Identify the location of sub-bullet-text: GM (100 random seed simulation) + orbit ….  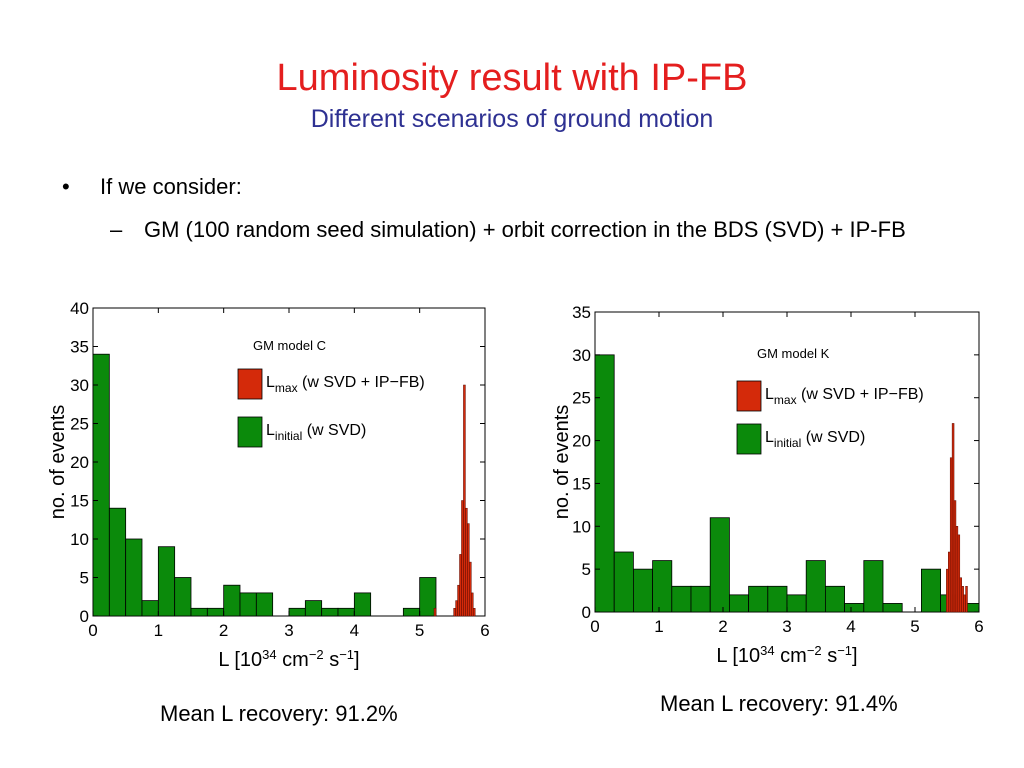
(525, 229).